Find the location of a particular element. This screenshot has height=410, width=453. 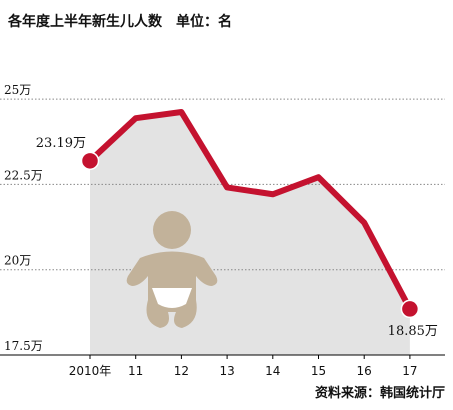

x-tick-label: 15 is located at coordinates (318, 371).